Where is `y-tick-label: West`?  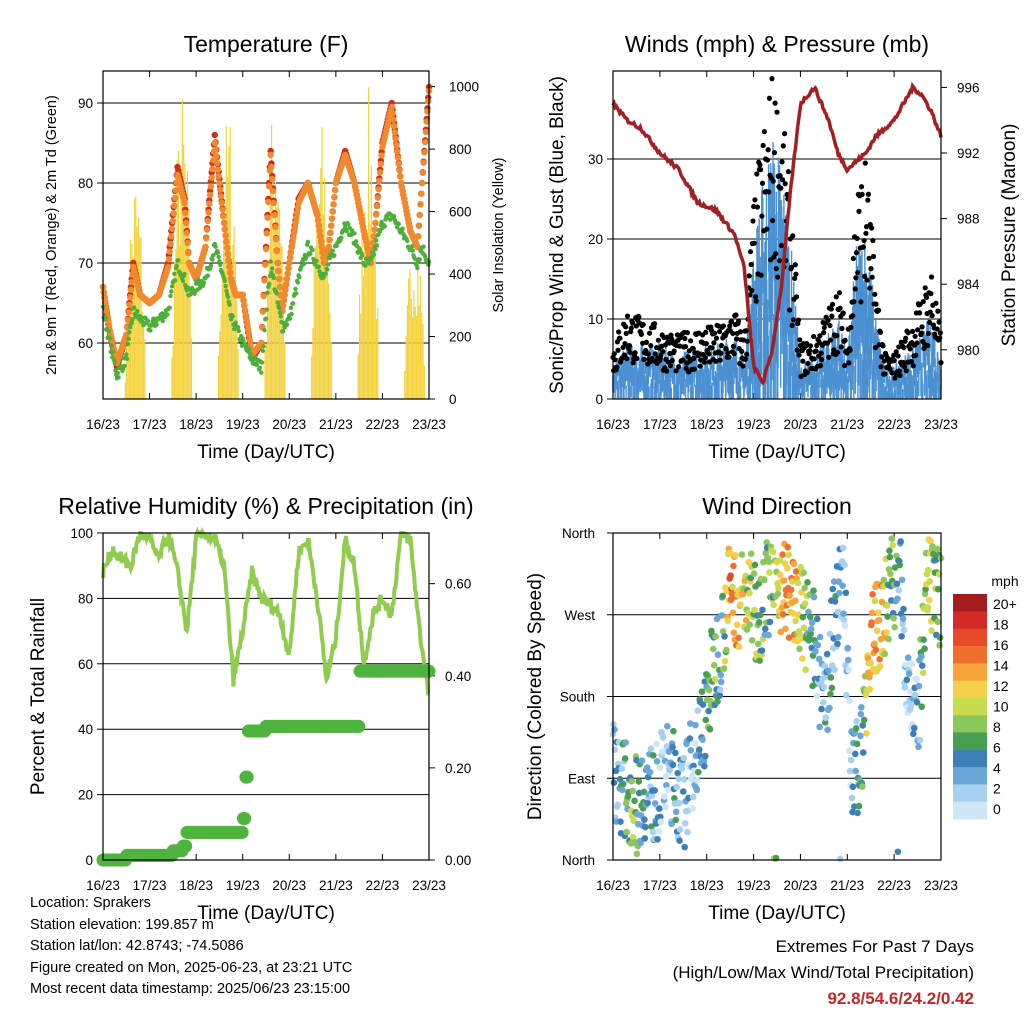 y-tick-label: West is located at coordinates (579, 615).